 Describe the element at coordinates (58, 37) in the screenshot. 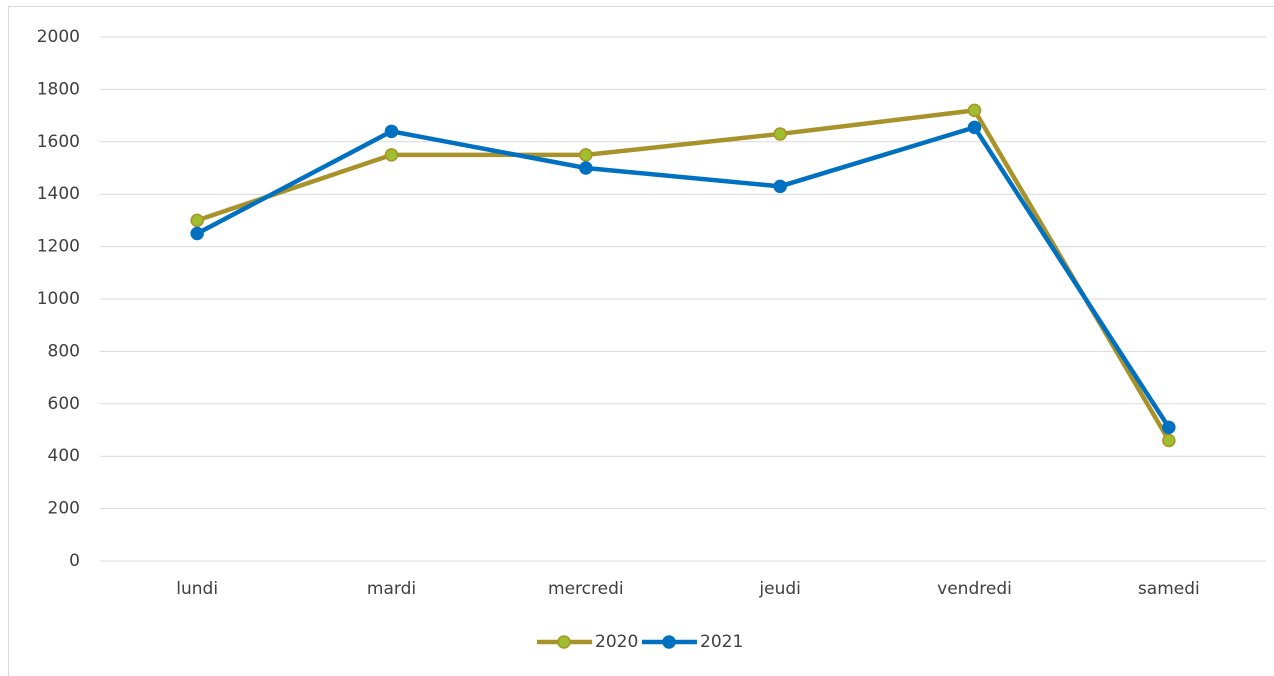

I see `y-tick-label: 2000` at that location.